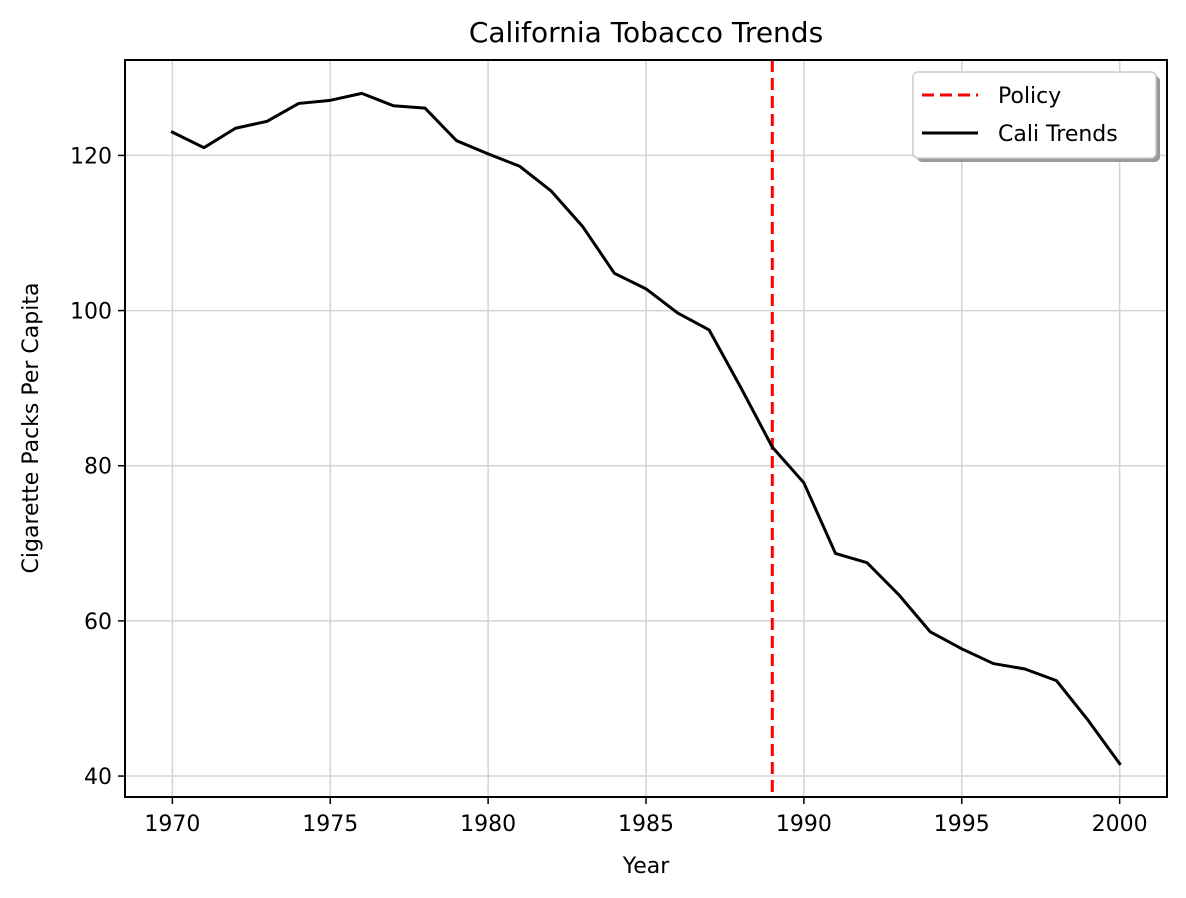 The width and height of the screenshot is (1186, 898). I want to click on legend: Policy Cali Trends, so click(1034, 115).